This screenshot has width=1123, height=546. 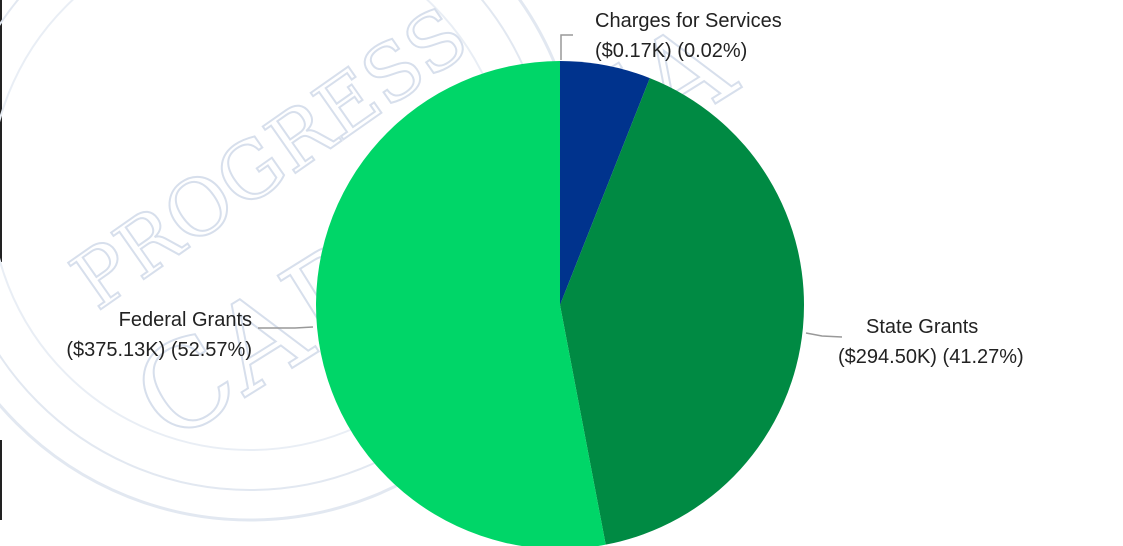 What do you see at coordinates (566, 47) in the screenshot?
I see `leader-line-charges` at bounding box center [566, 47].